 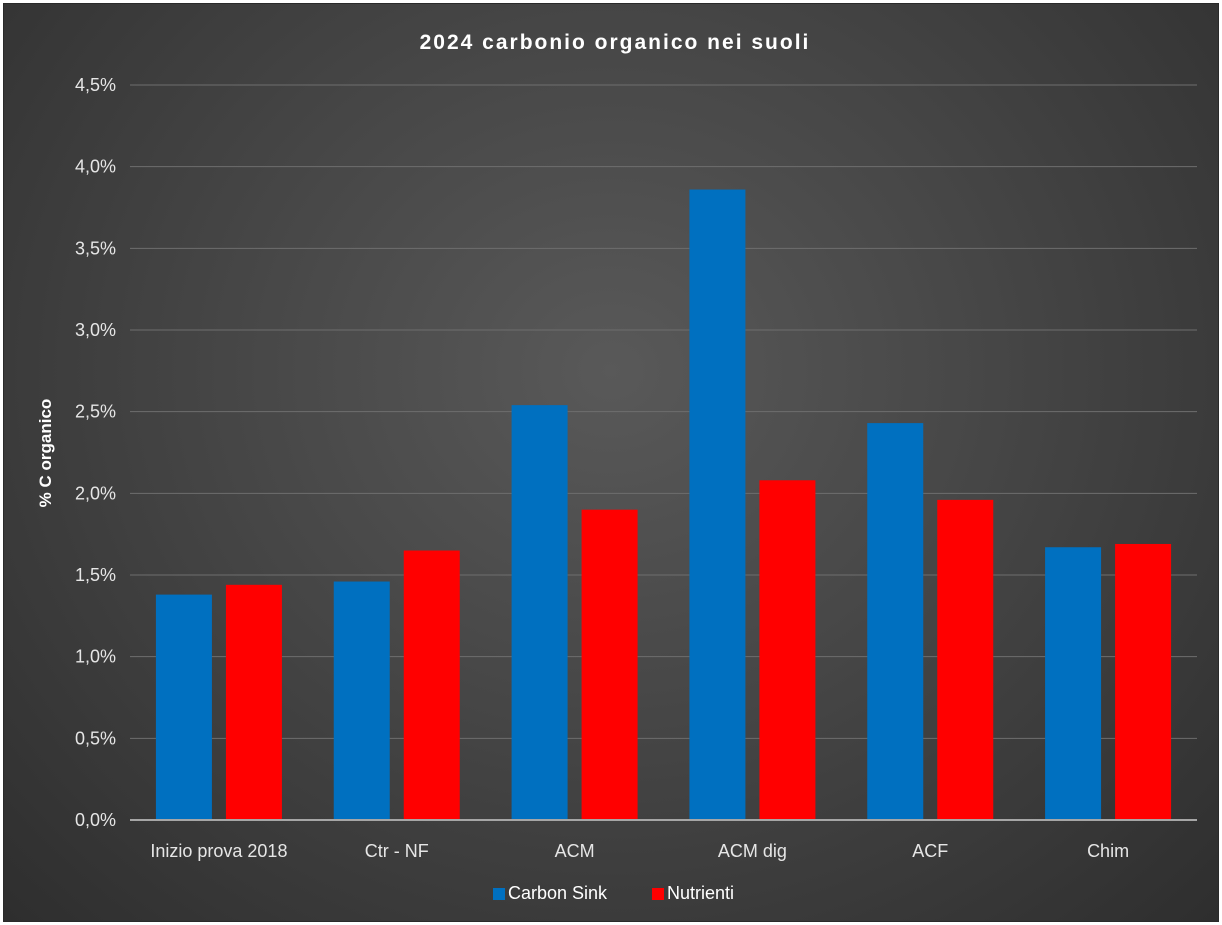 I want to click on y-tick-label: 2,5%, so click(x=95, y=412).